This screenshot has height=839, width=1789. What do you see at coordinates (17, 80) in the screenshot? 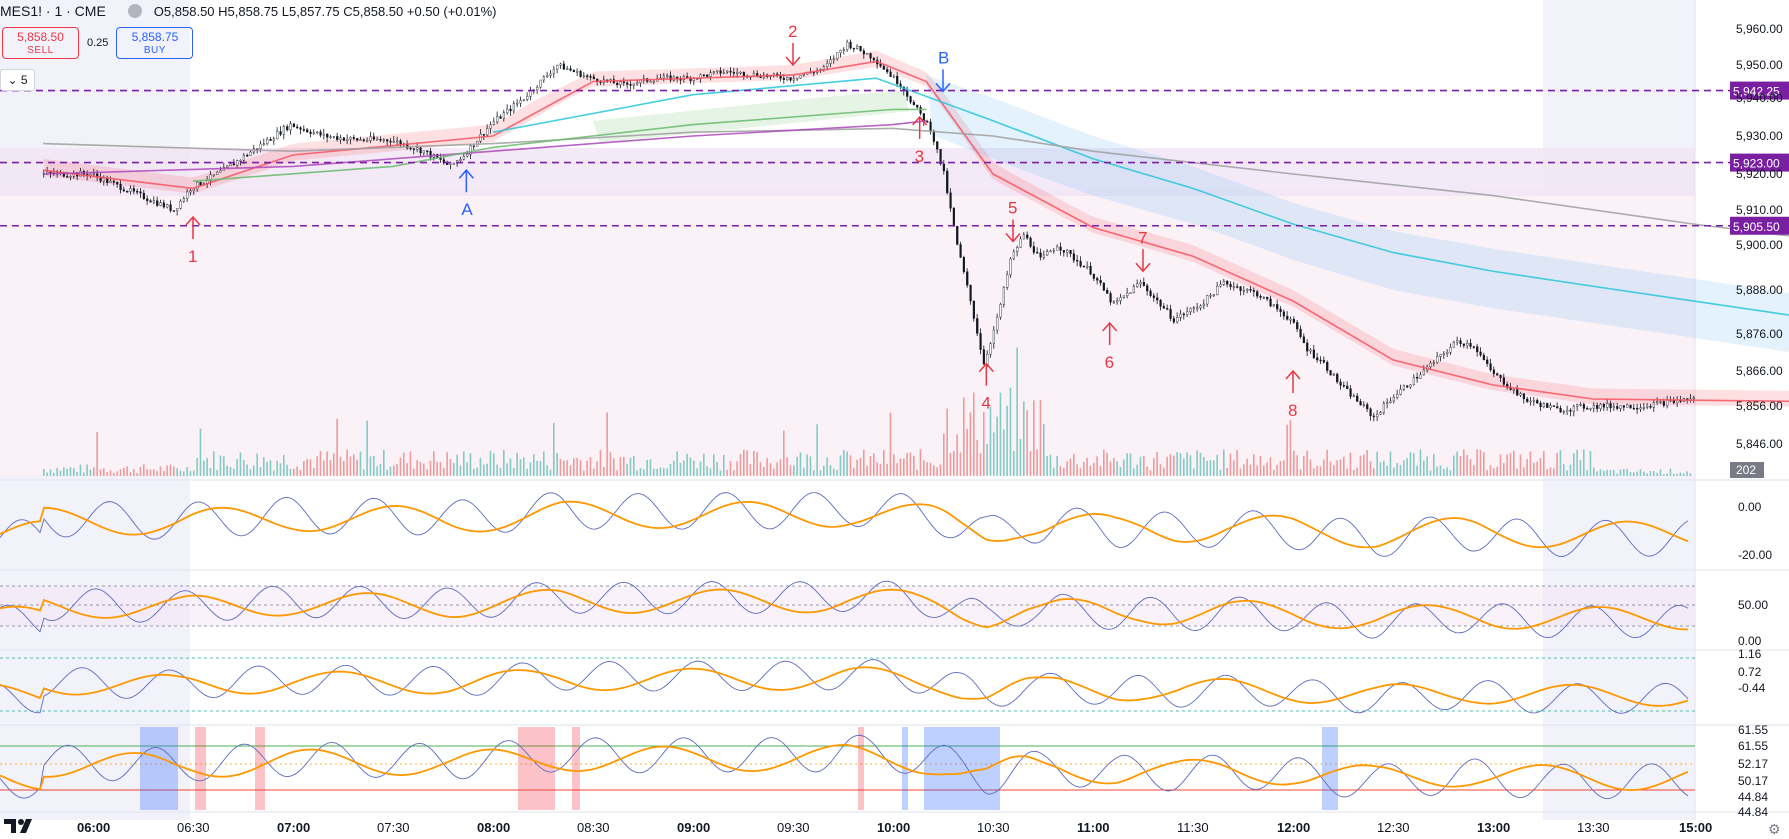
I see `indicators-toggle-button: ⌄ 5` at bounding box center [17, 80].